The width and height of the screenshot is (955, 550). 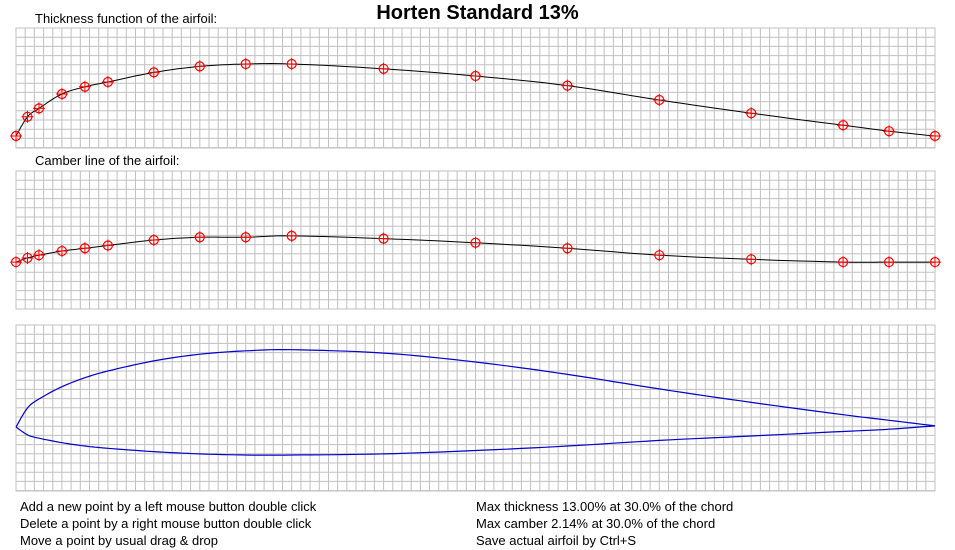 What do you see at coordinates (477, 13) in the screenshot?
I see `page-title: Horten Standard 13%` at bounding box center [477, 13].